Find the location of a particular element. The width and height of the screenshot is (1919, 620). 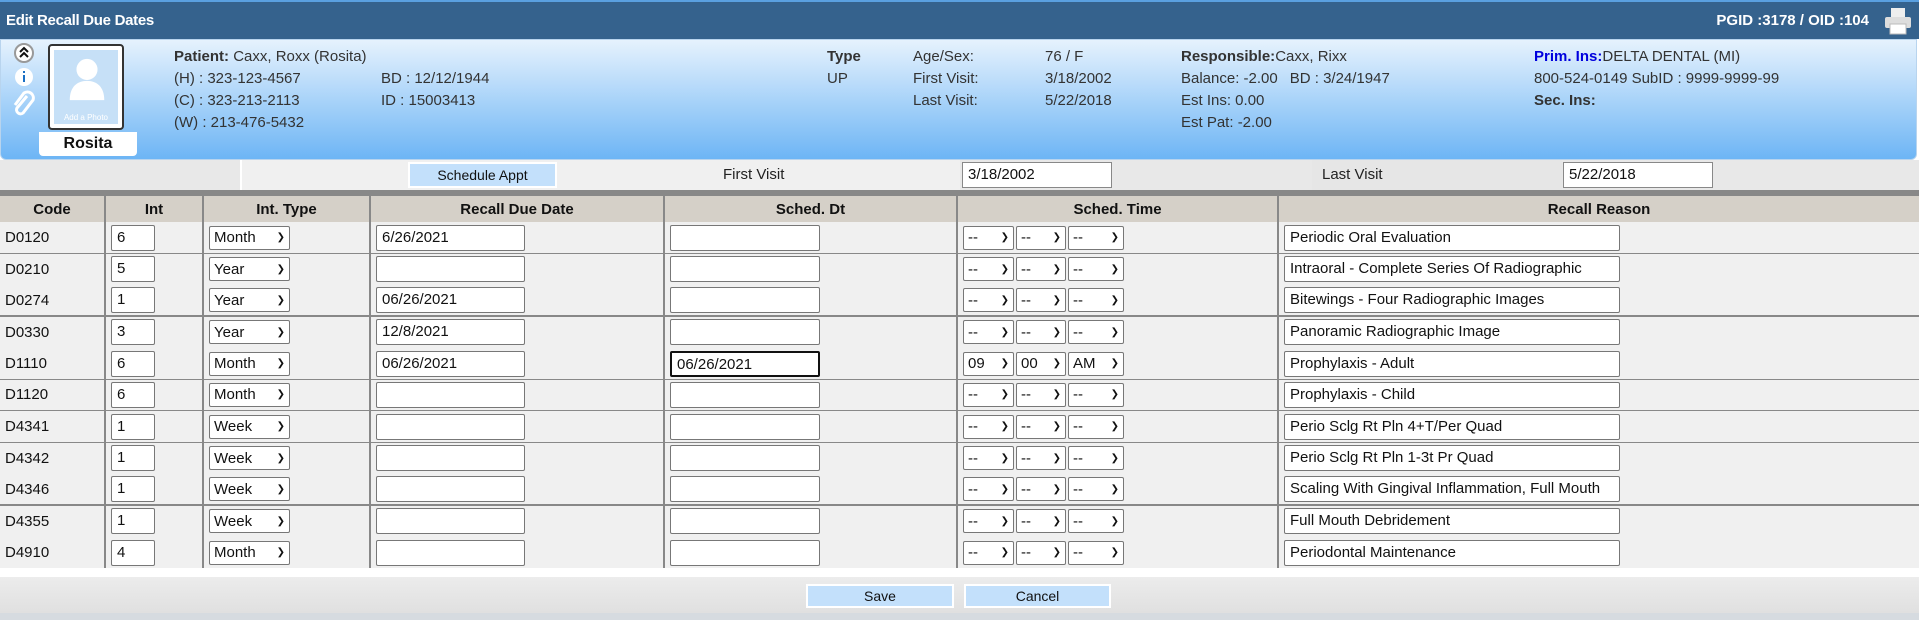

recall-due-date-input: 12/8/2021 is located at coordinates (450, 332).